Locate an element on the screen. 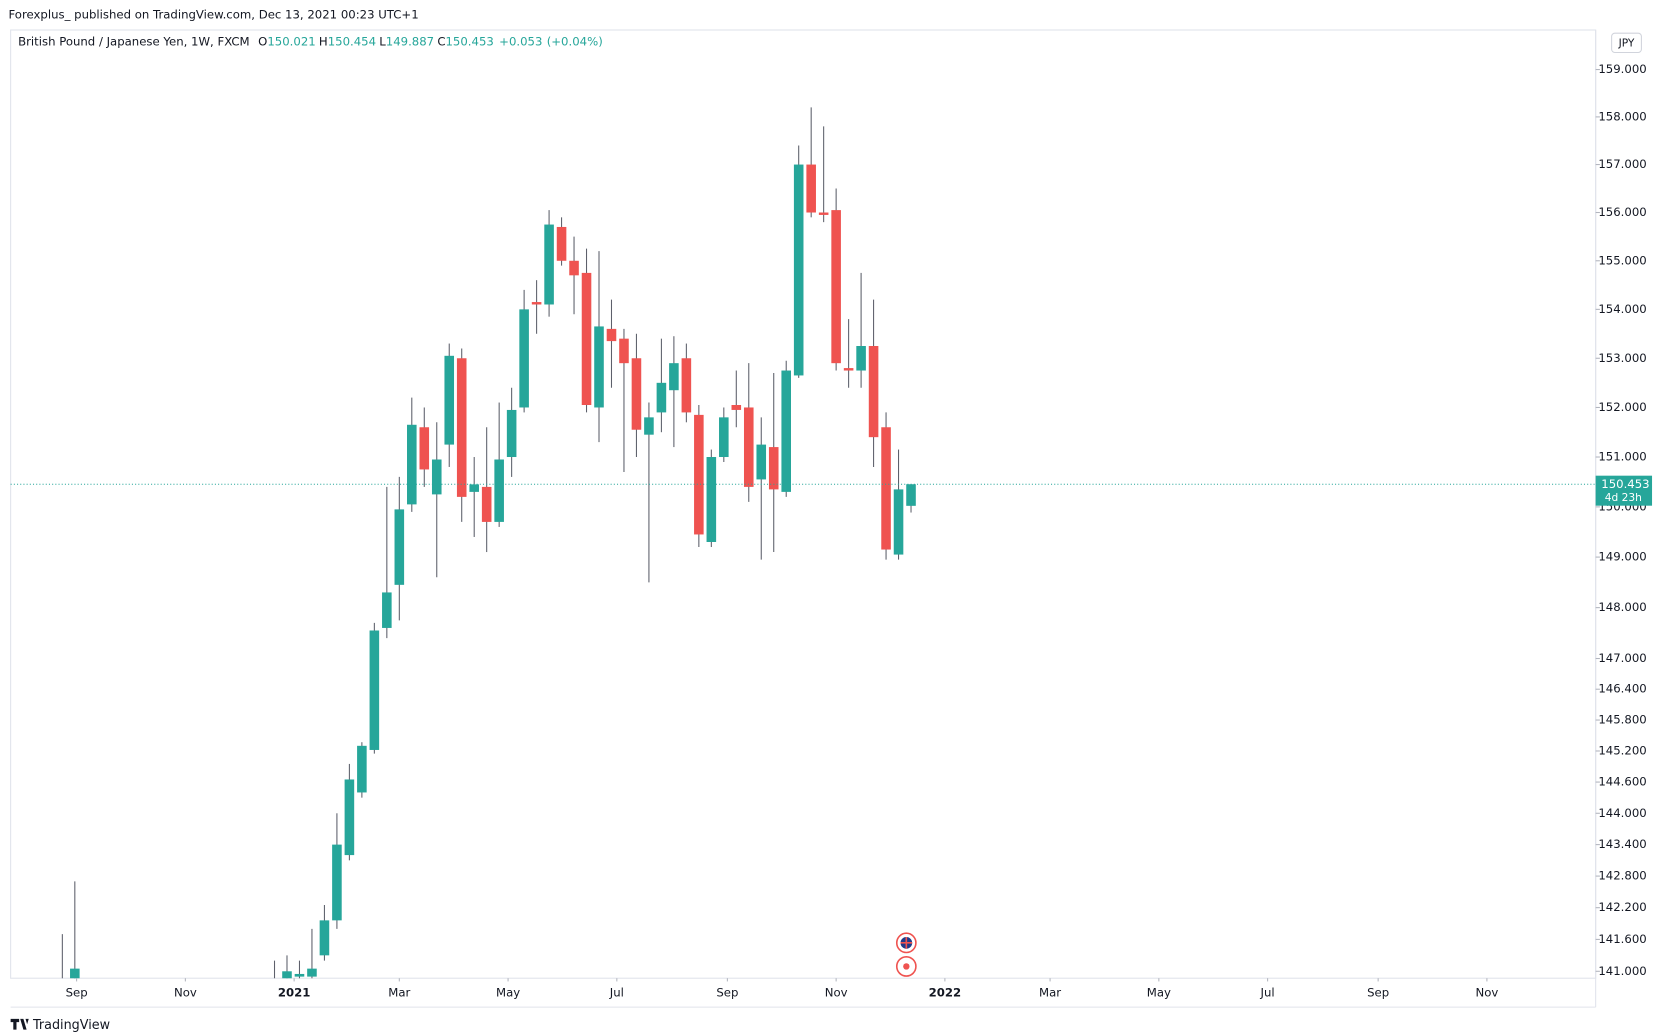  y-tick-label: 145.800 is located at coordinates (1622, 720).